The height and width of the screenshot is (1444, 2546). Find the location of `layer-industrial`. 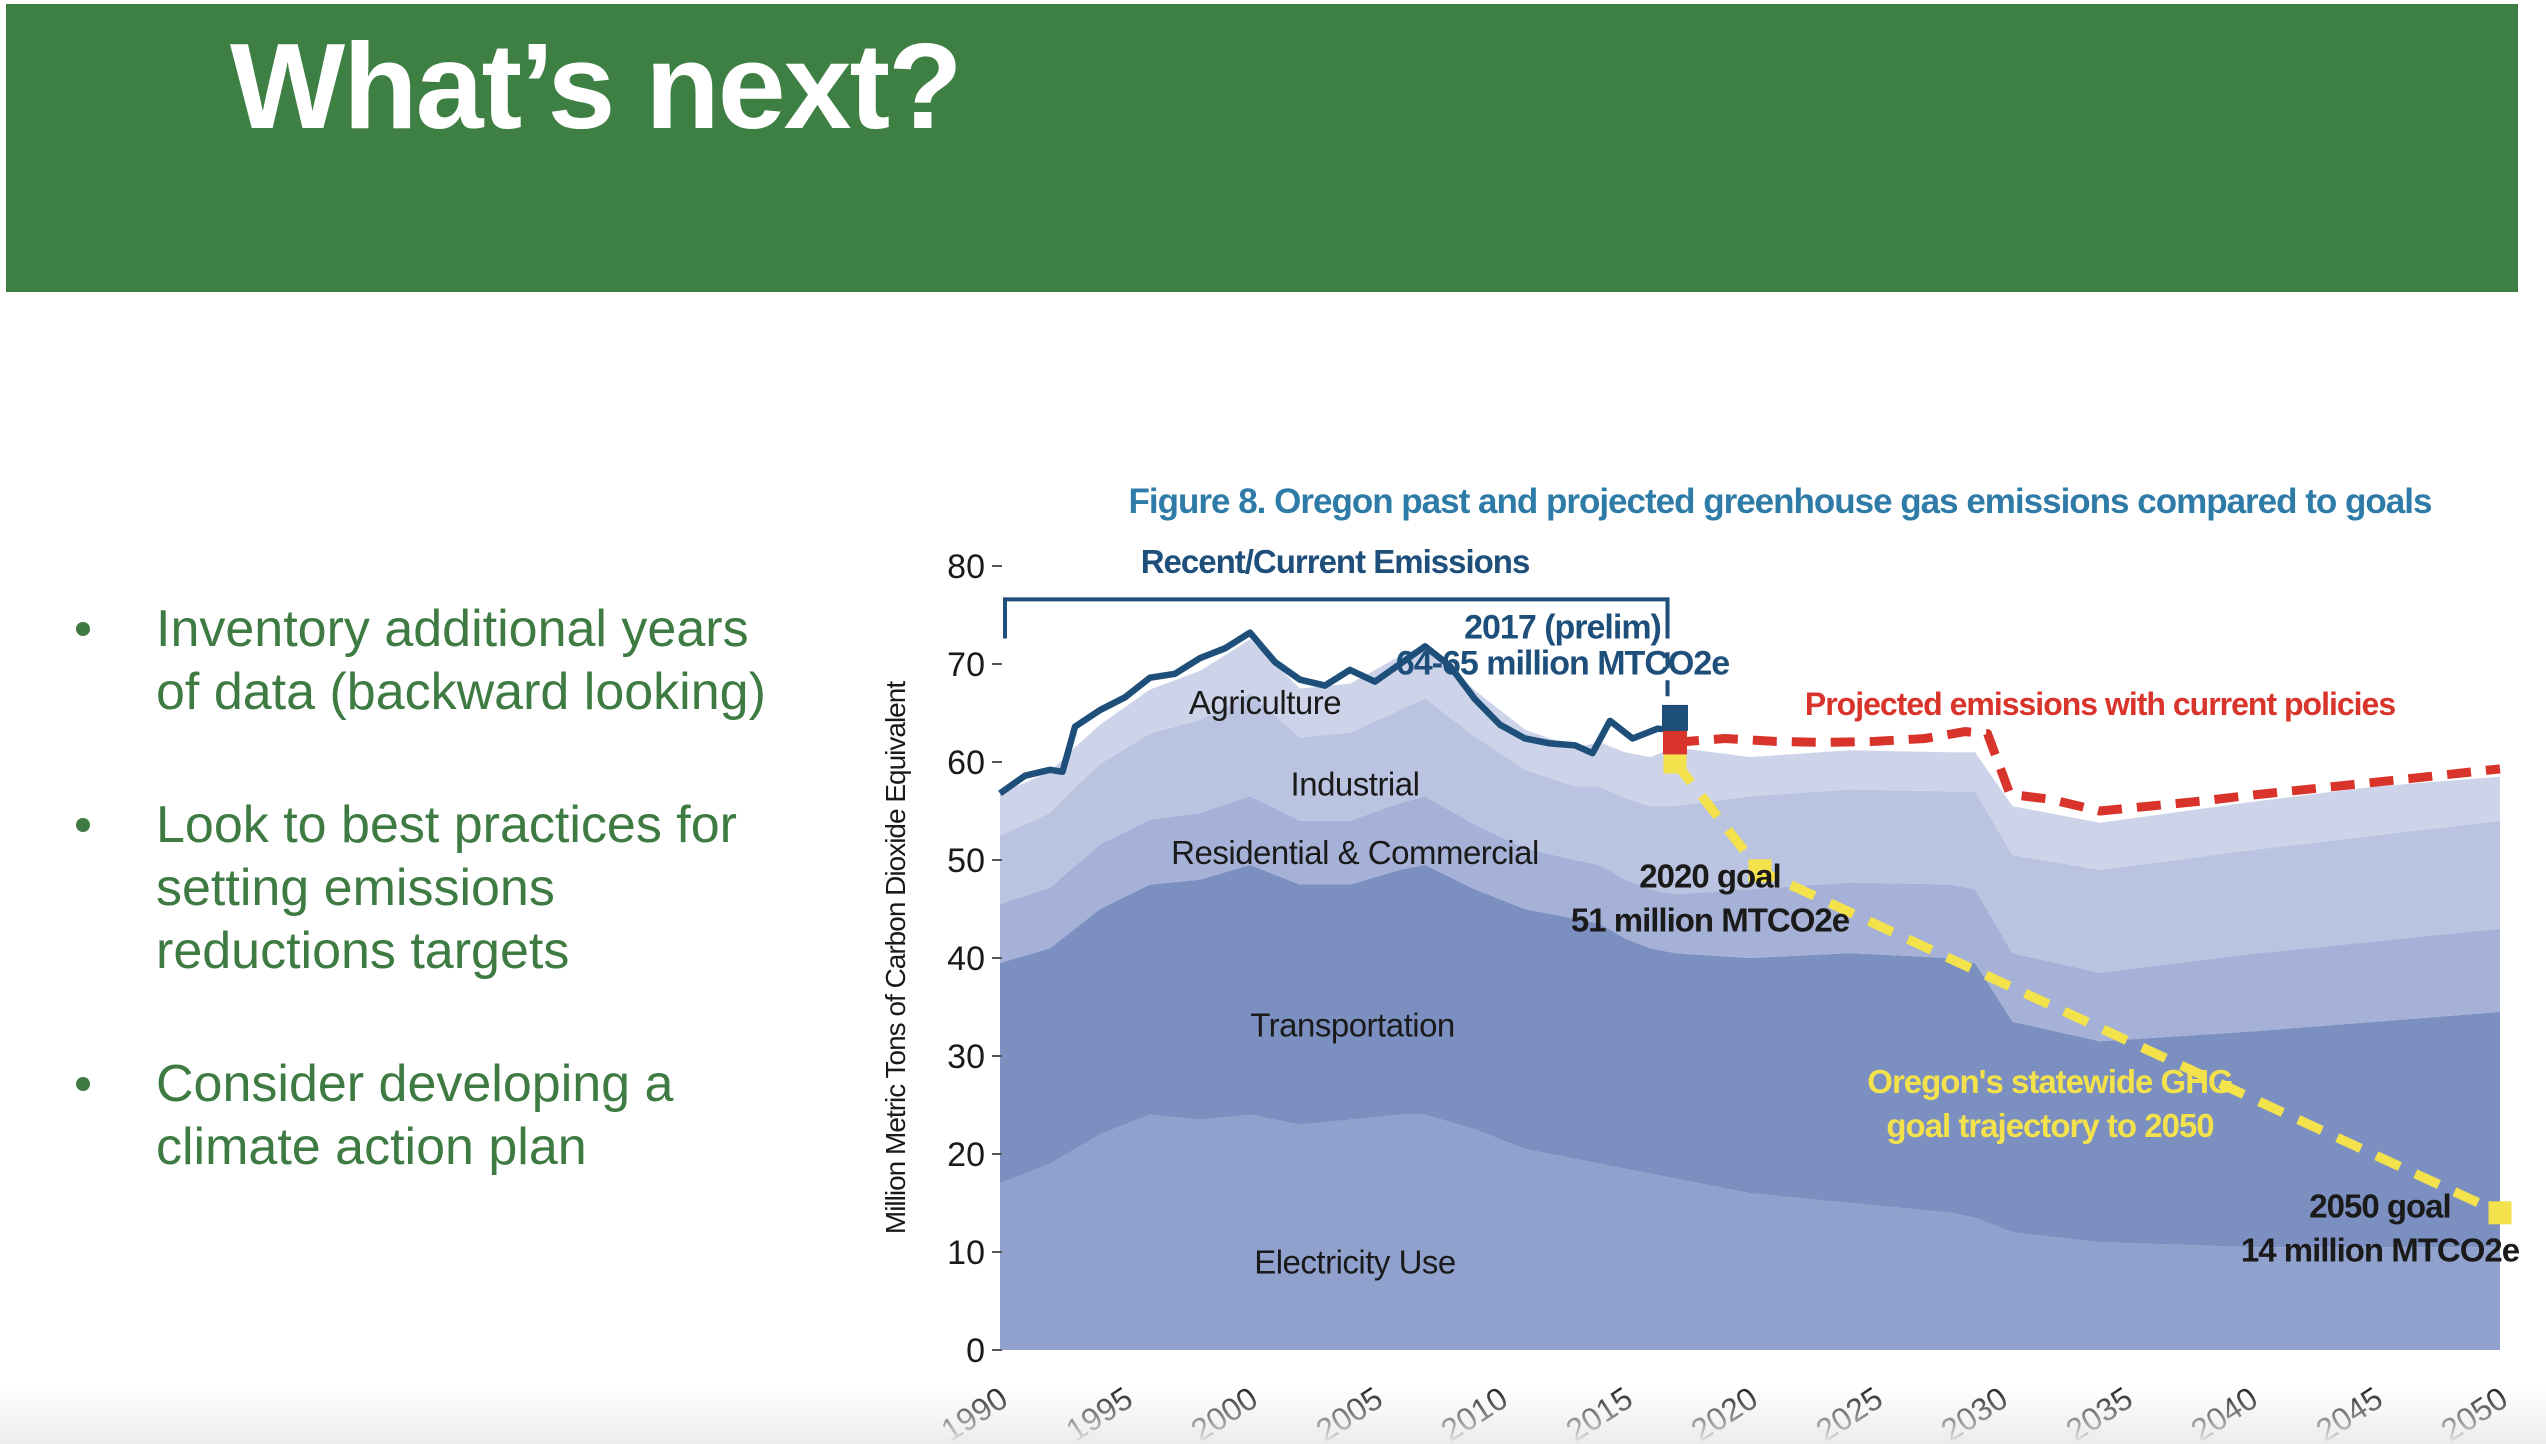

layer-industrial is located at coordinates (1750, 833).